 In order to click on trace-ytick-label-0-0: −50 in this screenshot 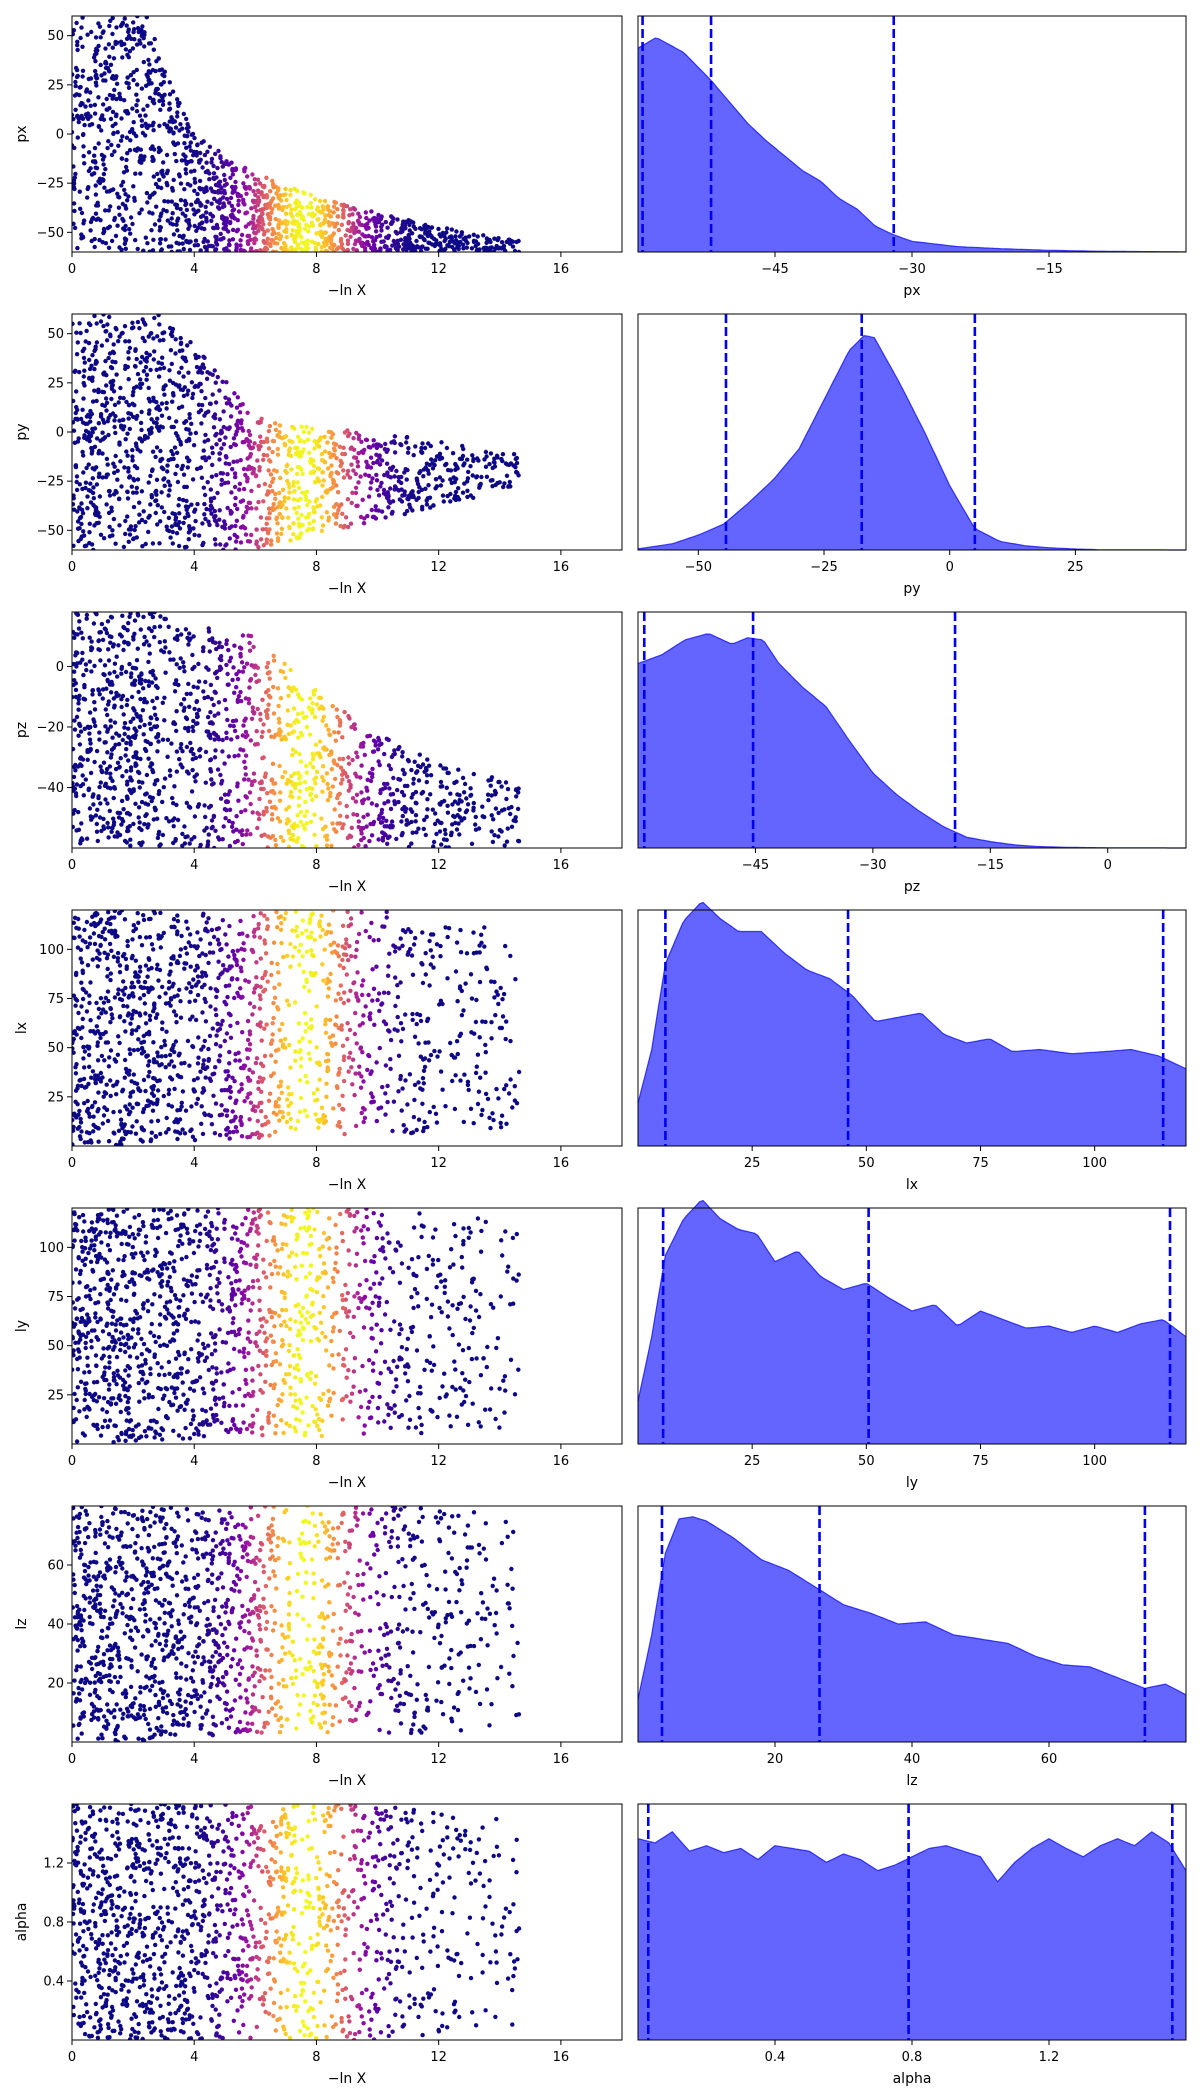, I will do `click(50, 233)`.